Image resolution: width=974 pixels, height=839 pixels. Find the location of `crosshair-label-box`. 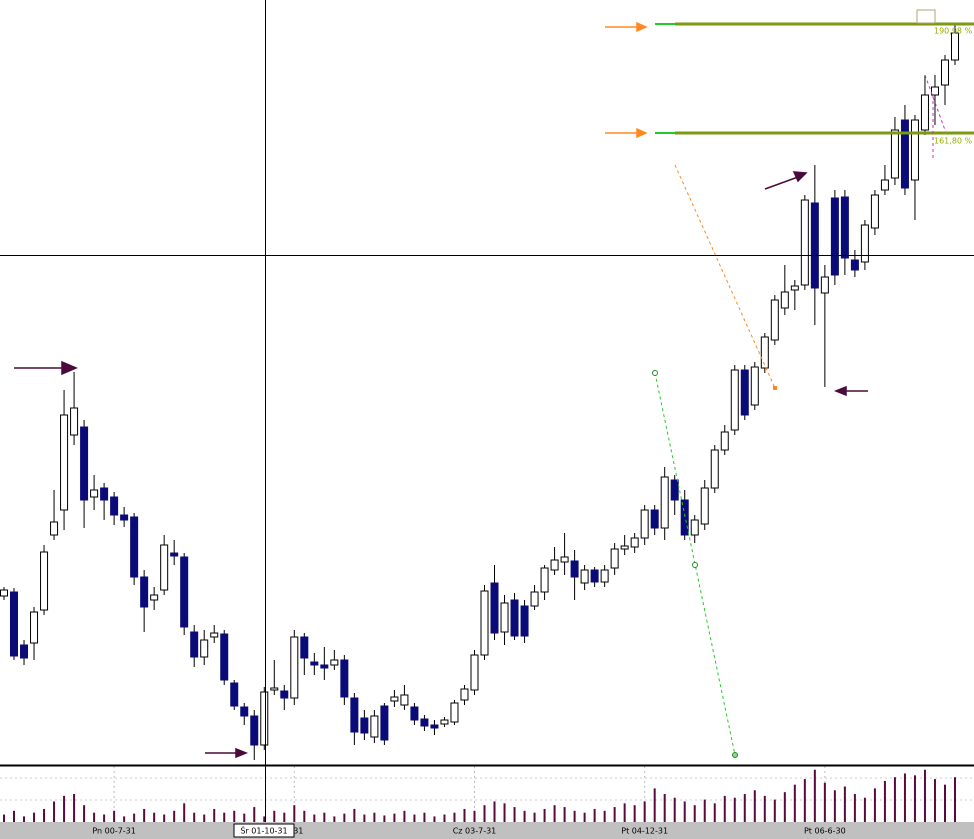

crosshair-label-box is located at coordinates (264, 830).